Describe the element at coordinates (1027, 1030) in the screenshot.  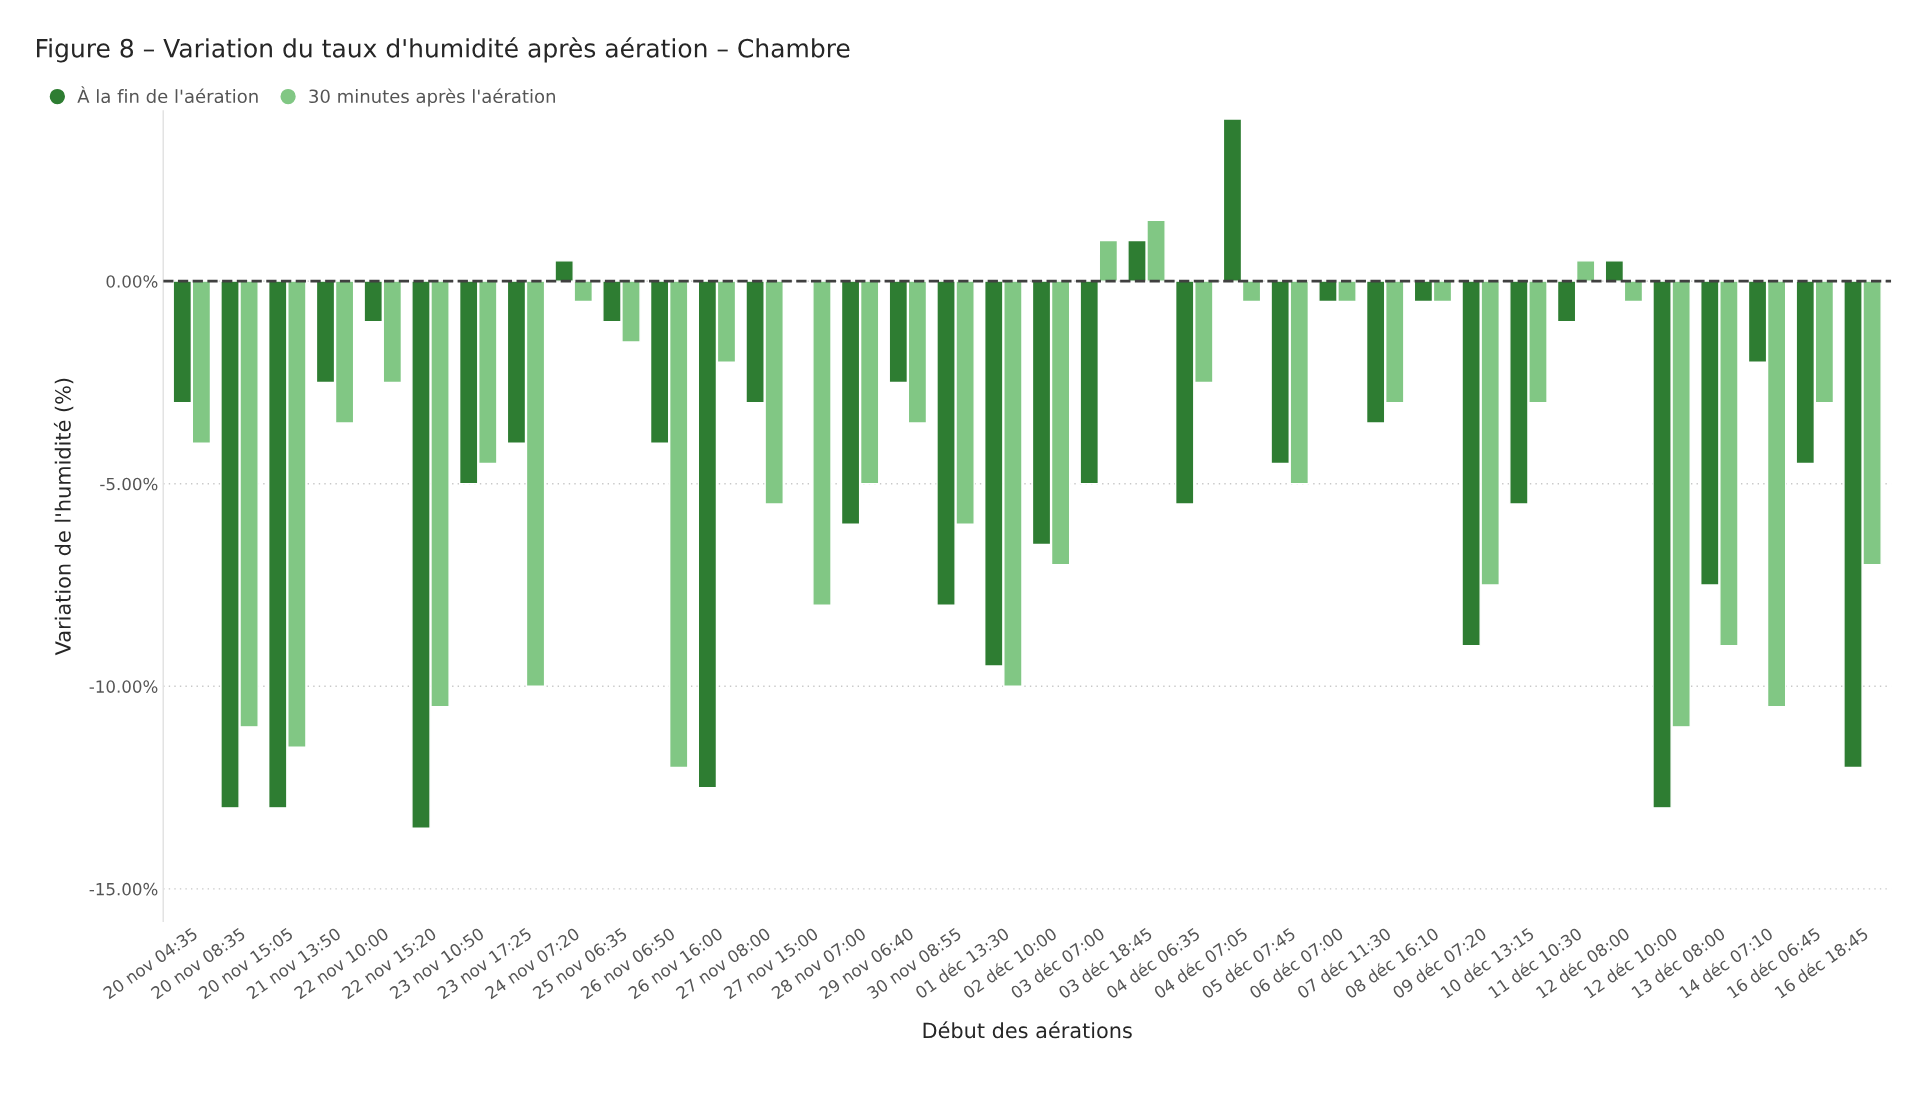
I see `x-axis-title: Début des aérations` at that location.